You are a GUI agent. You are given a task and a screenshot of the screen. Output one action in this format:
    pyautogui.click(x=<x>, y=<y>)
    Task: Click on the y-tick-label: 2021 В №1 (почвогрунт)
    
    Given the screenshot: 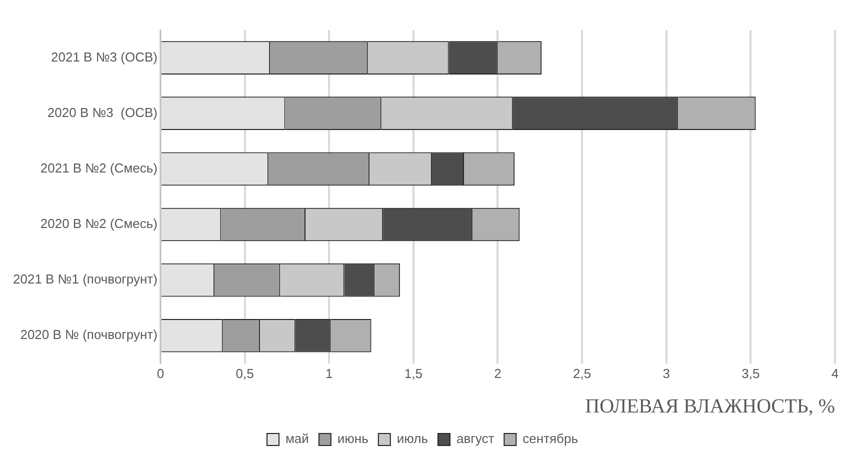 What is the action you would take?
    pyautogui.click(x=85, y=279)
    